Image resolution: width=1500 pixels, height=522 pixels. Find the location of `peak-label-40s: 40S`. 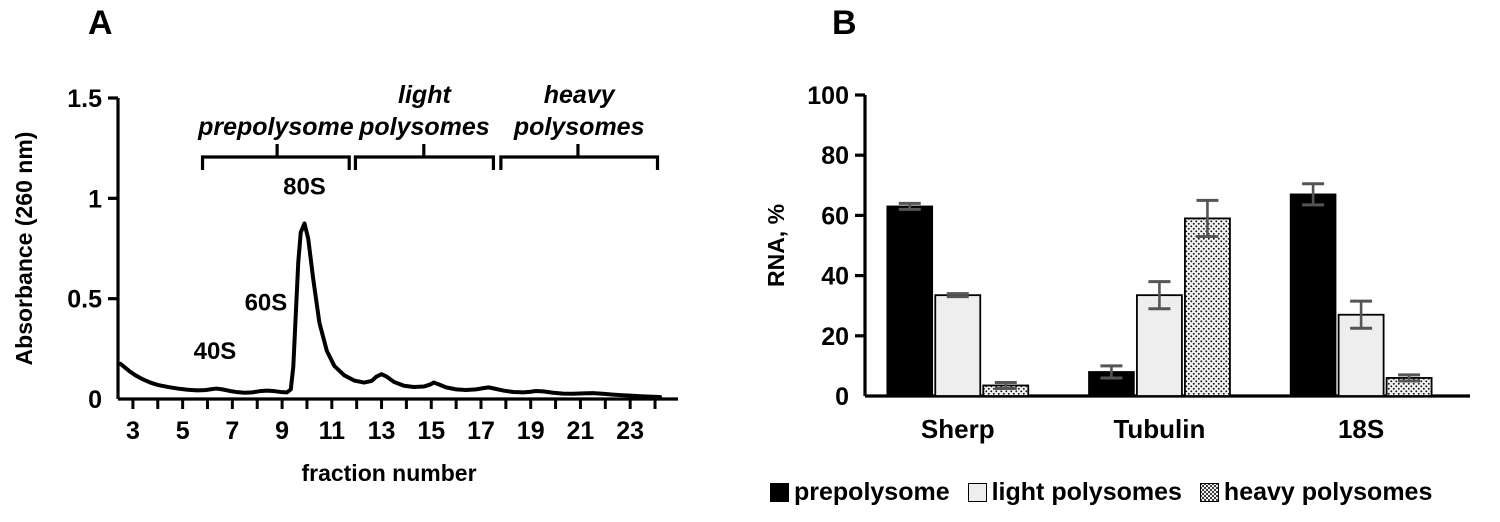

peak-label-40s: 40S is located at coordinates (215, 351).